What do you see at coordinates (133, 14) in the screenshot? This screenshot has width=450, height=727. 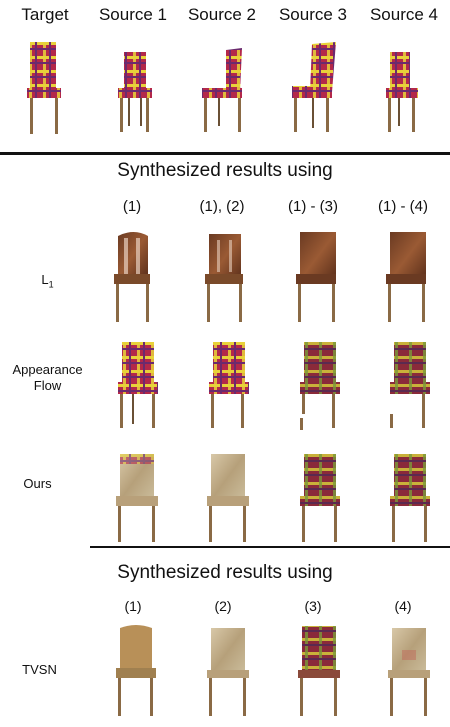 I see `header-label-source-1: Source 1` at bounding box center [133, 14].